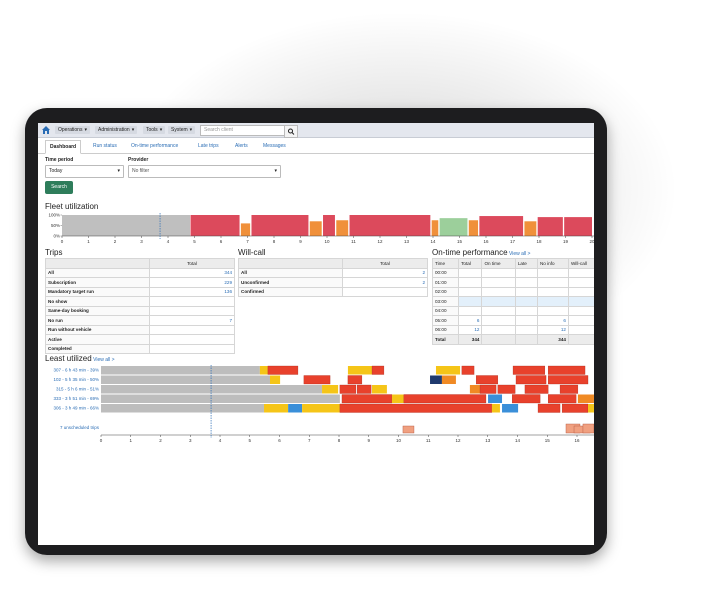  What do you see at coordinates (104, 360) in the screenshot?
I see `least-link: View all >` at bounding box center [104, 360].